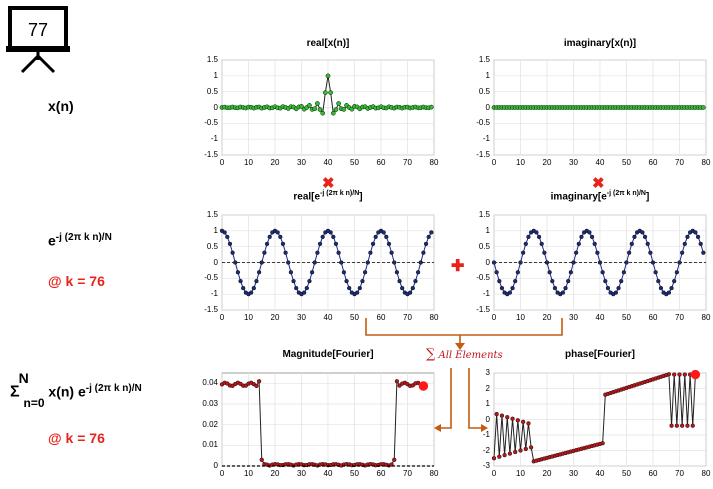  I want to click on dft-sum-label: Σ N n=0 x(n) e-j (2π k n)/N, so click(76, 389).